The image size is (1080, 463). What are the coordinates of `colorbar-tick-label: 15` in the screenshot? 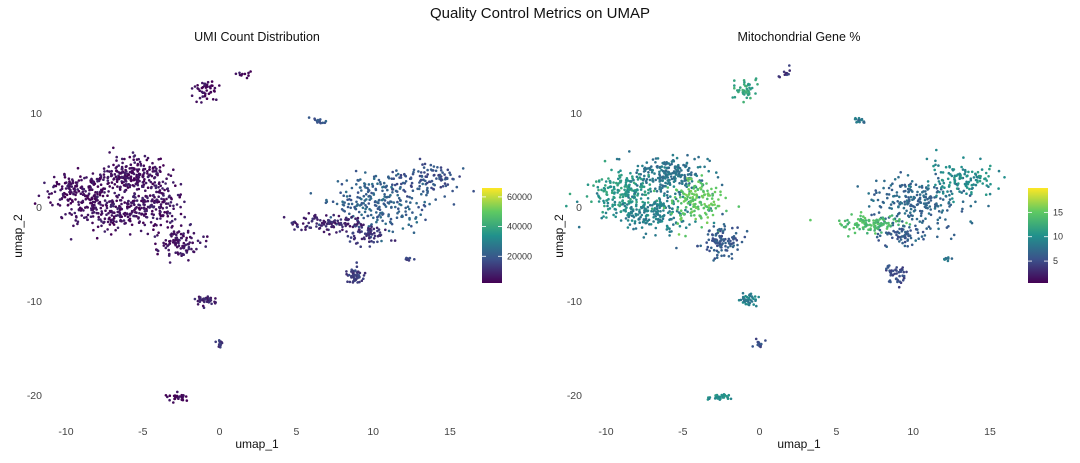 It's located at (1058, 212).